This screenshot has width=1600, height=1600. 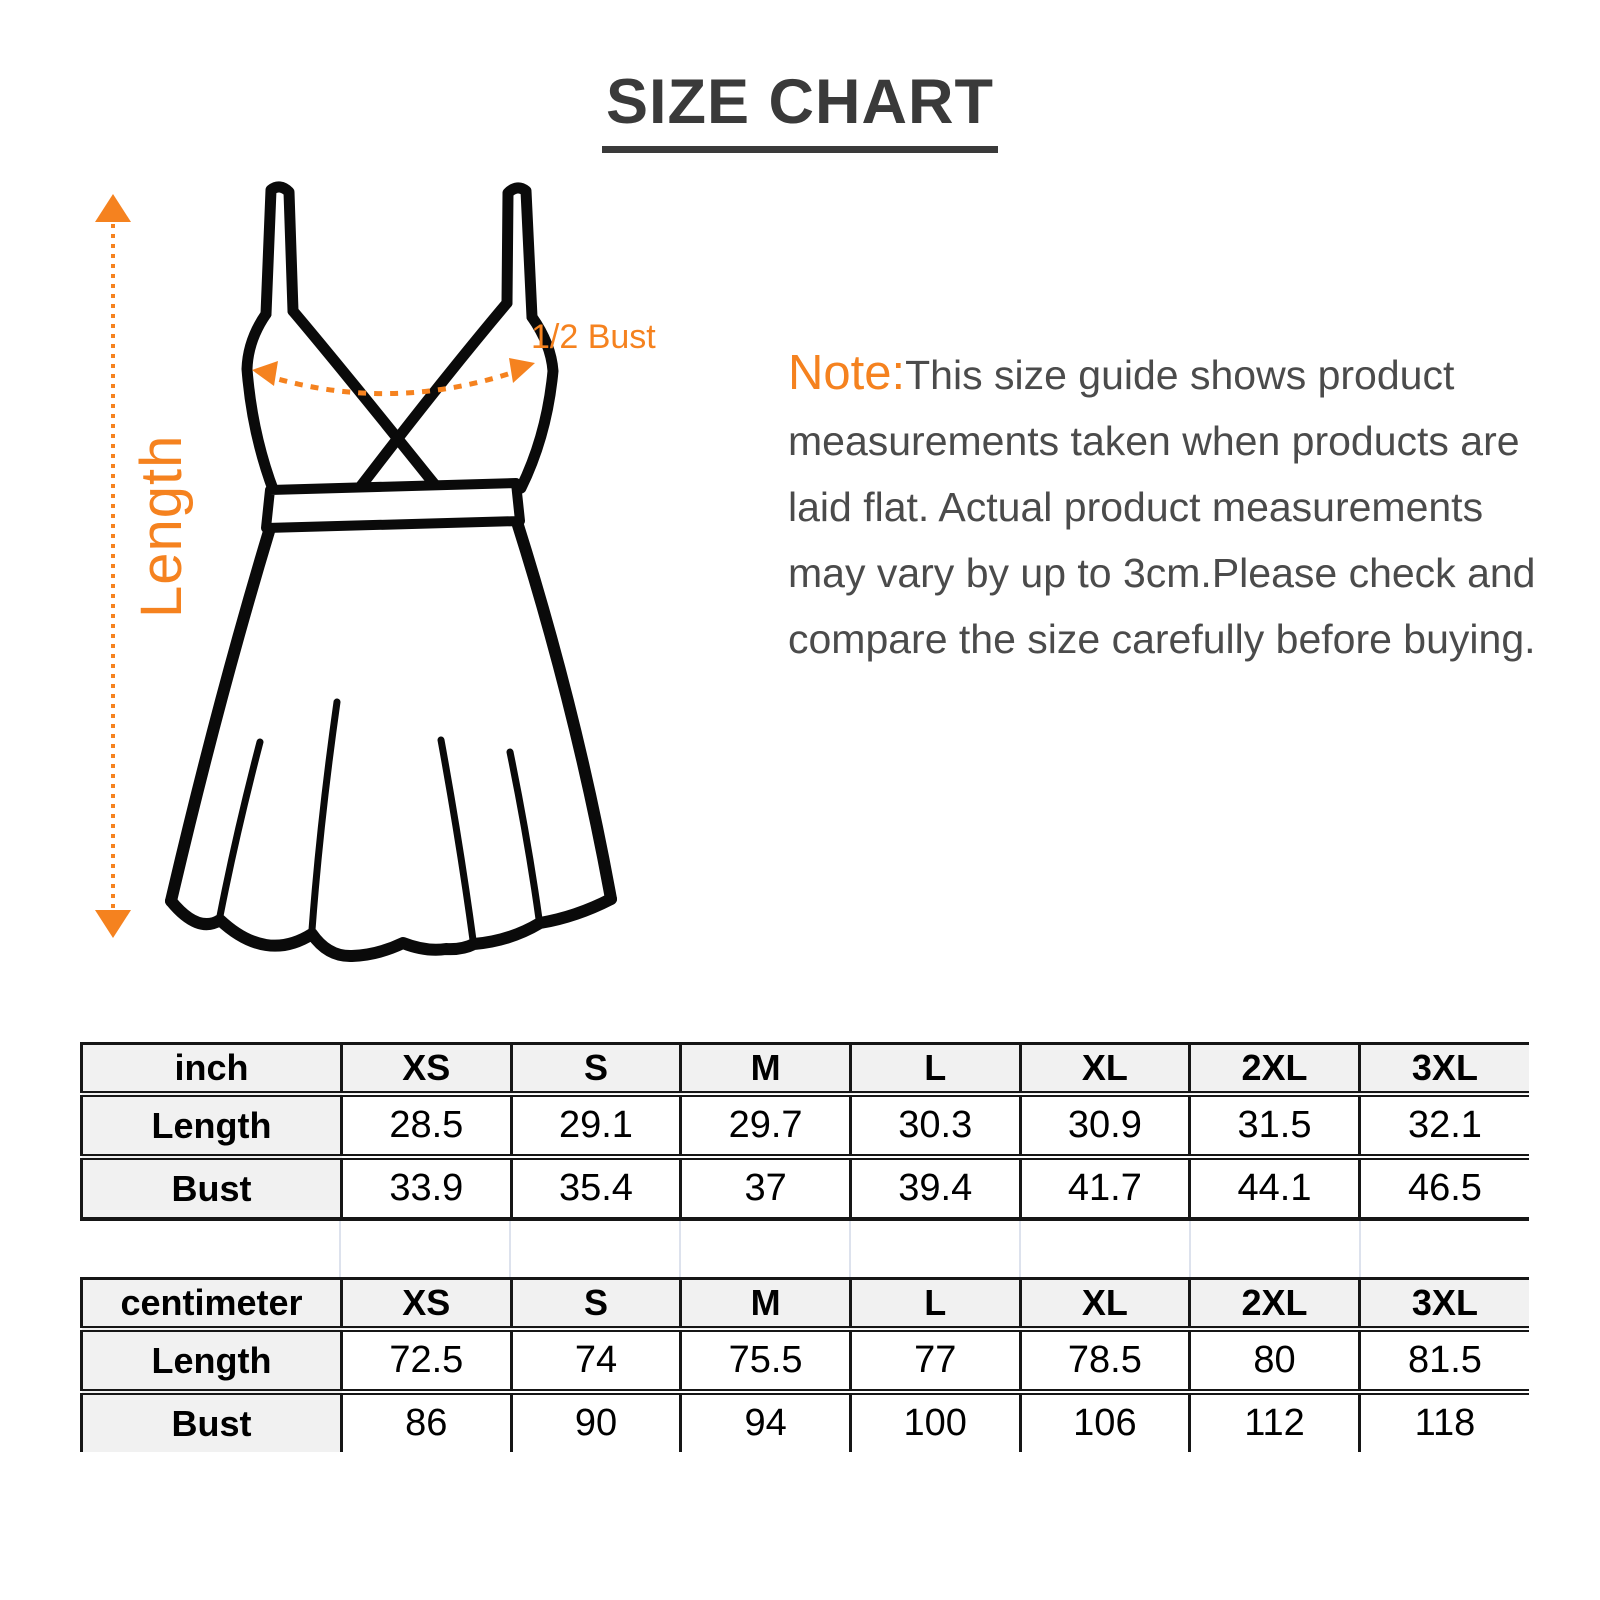 What do you see at coordinates (1444, 1422) in the screenshot?
I see `measurement-value-cell: 118` at bounding box center [1444, 1422].